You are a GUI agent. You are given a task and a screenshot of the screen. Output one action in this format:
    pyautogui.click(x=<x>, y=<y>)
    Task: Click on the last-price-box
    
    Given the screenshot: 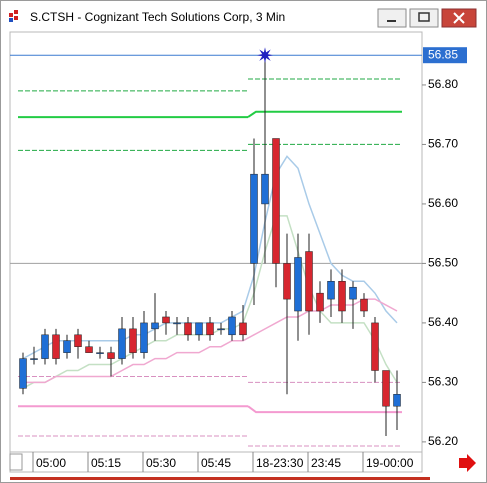 What is the action you would take?
    pyautogui.click(x=445, y=55)
    